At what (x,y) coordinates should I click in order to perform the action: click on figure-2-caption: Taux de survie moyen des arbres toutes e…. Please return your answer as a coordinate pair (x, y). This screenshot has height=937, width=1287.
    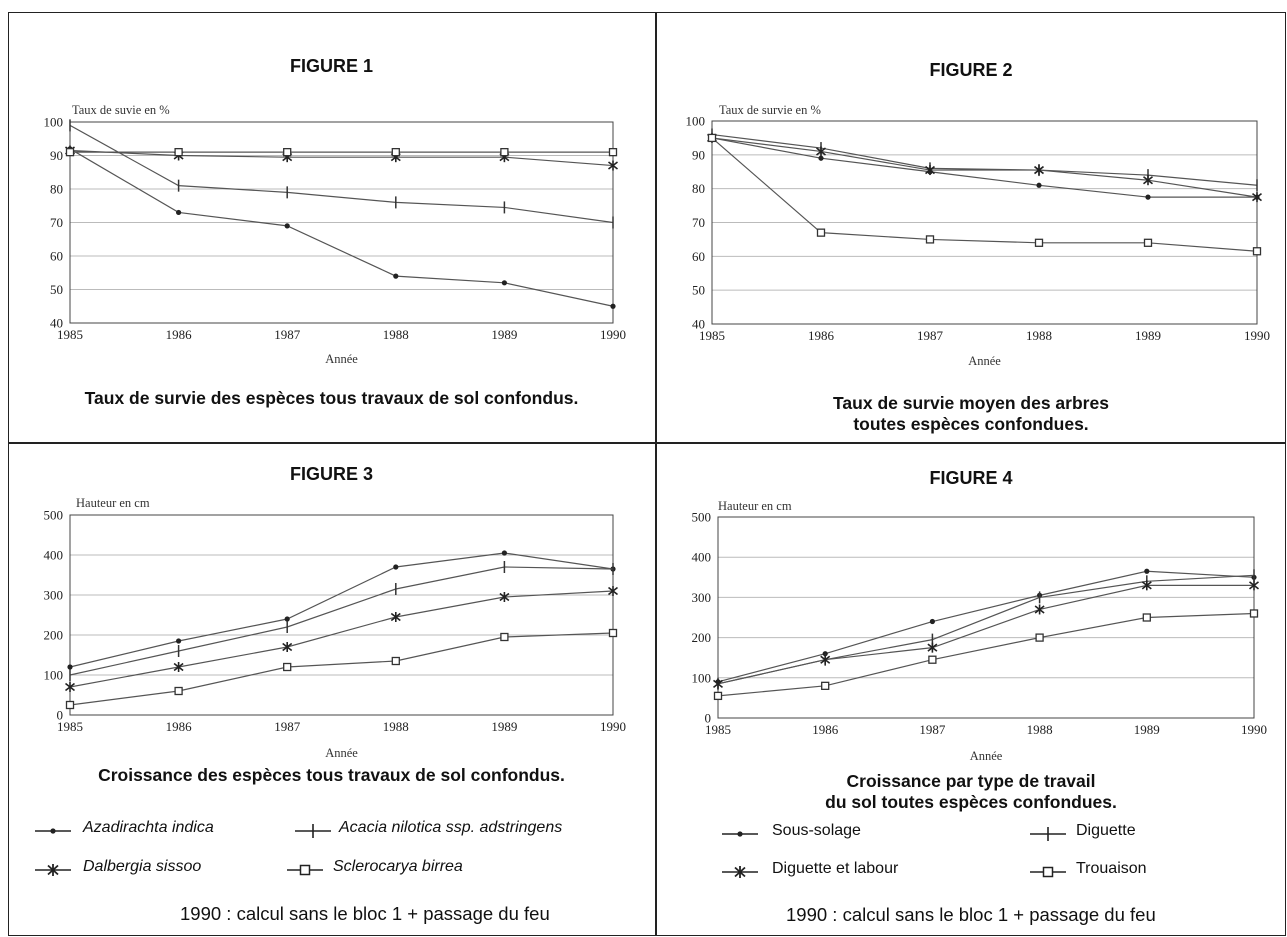
    Looking at the image, I should click on (971, 414).